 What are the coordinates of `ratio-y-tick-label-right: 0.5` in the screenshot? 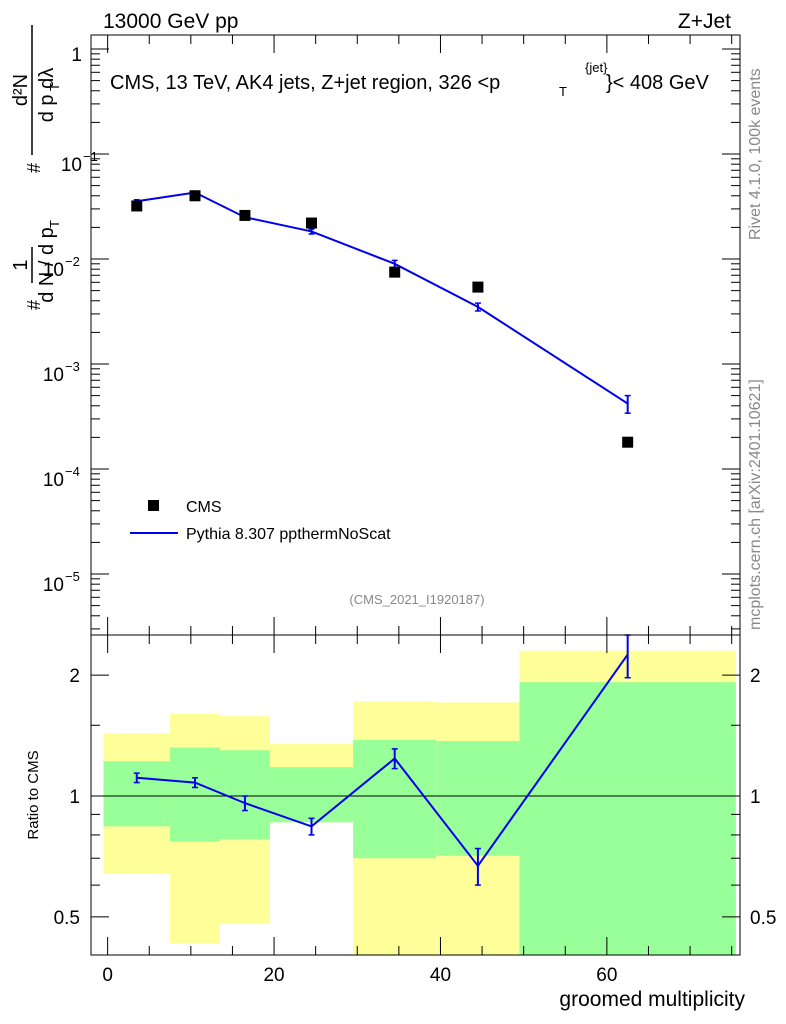 It's located at (763, 918).